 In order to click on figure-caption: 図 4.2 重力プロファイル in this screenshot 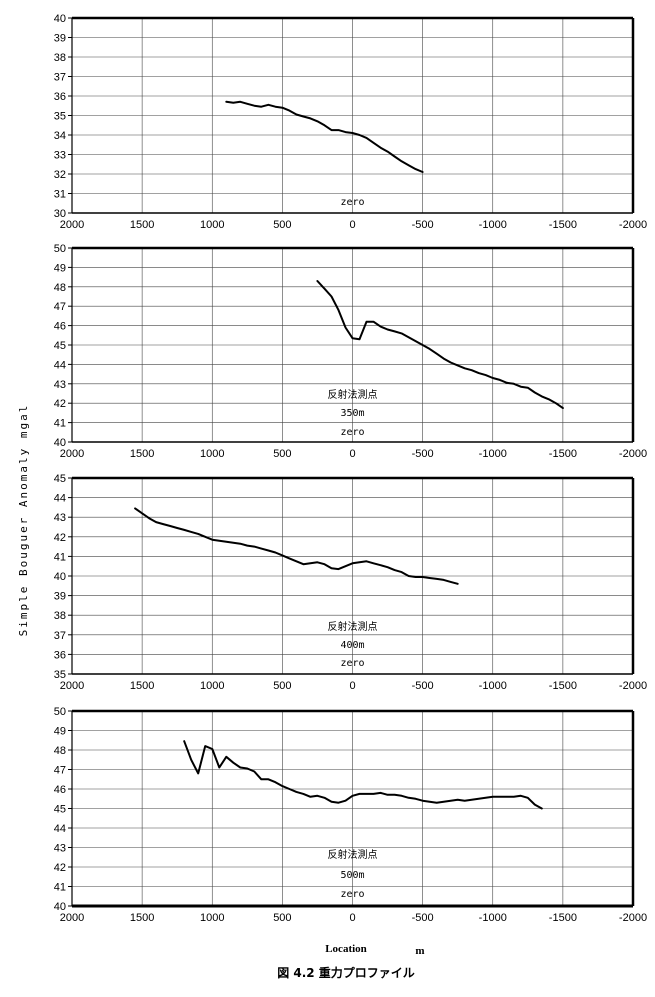, I will do `click(346, 972)`.